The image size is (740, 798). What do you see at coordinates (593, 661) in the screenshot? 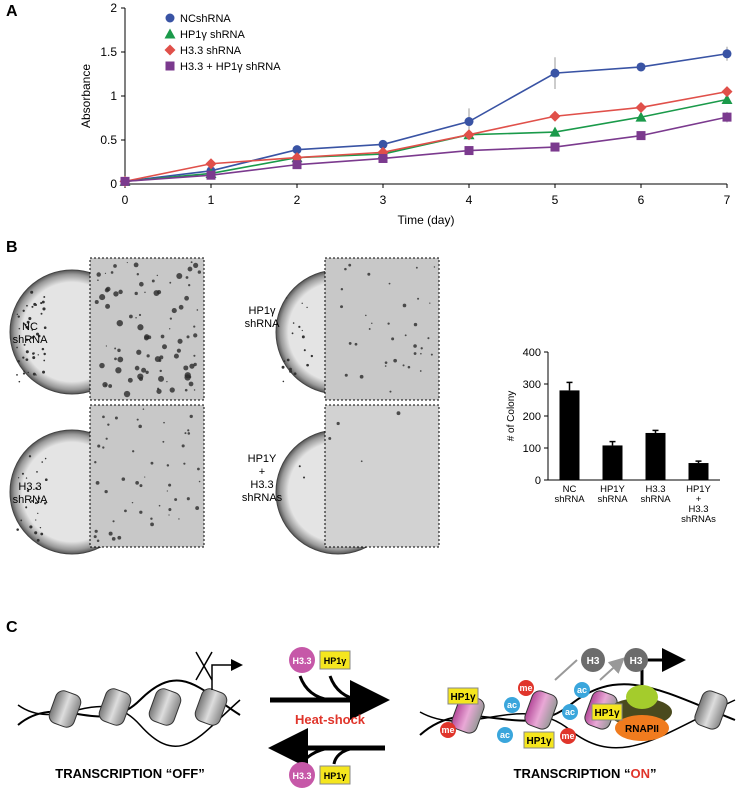
I see `label: H3` at bounding box center [593, 661].